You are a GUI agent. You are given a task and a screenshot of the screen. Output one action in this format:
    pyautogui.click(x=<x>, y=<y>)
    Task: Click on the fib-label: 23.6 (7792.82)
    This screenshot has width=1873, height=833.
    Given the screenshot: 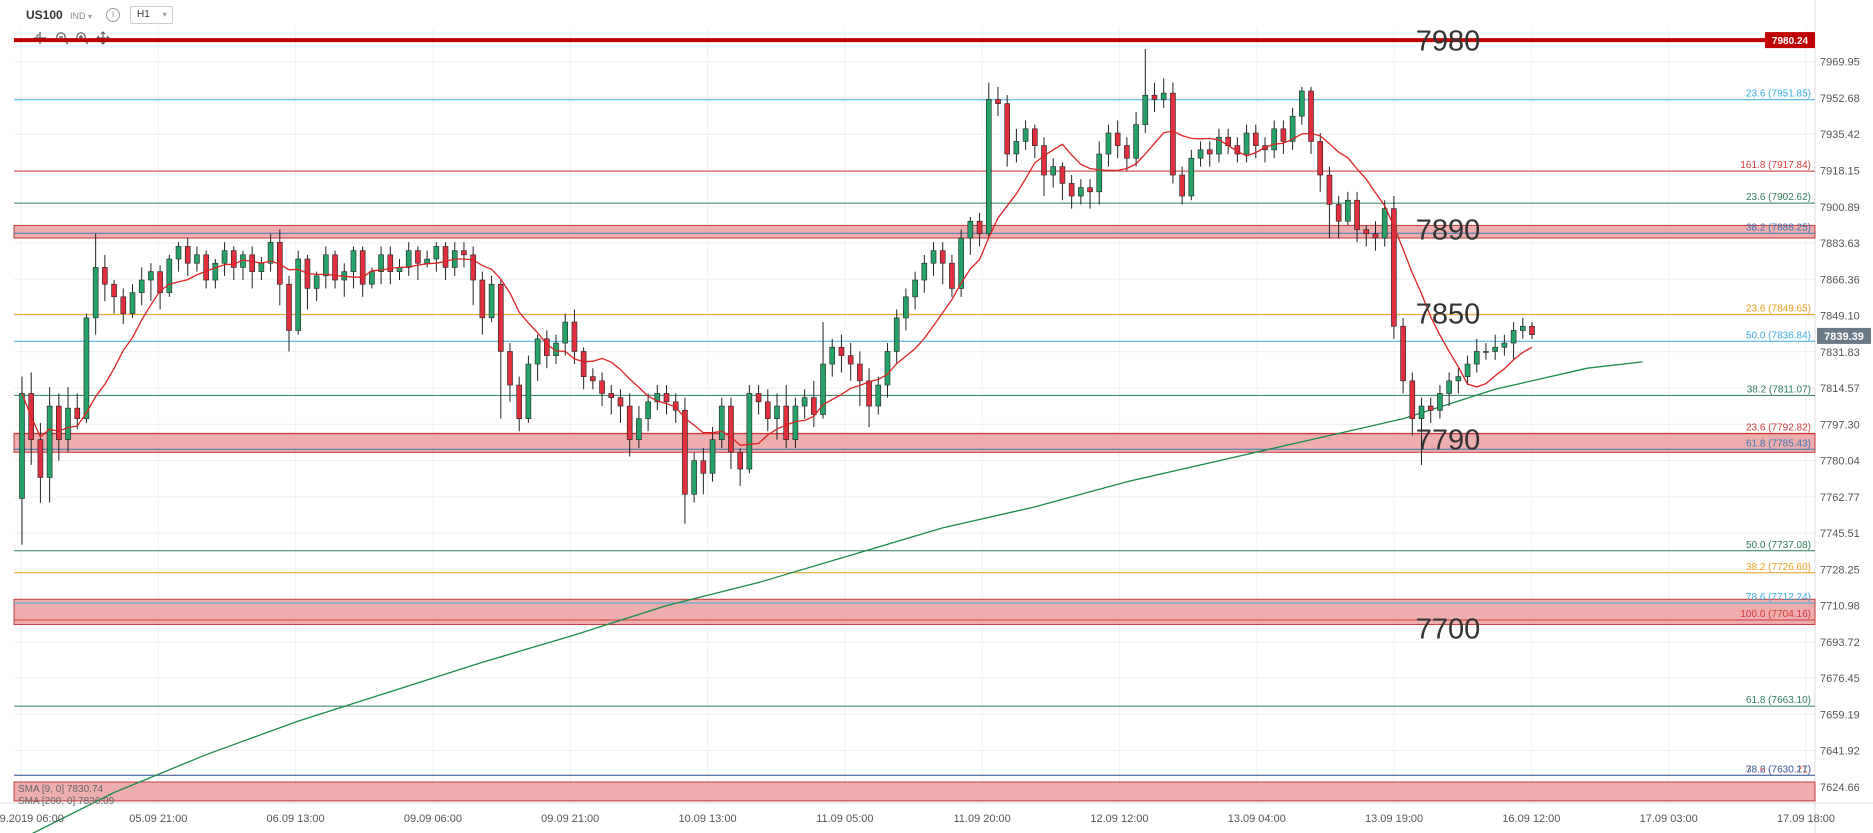 What is the action you would take?
    pyautogui.click(x=1778, y=428)
    